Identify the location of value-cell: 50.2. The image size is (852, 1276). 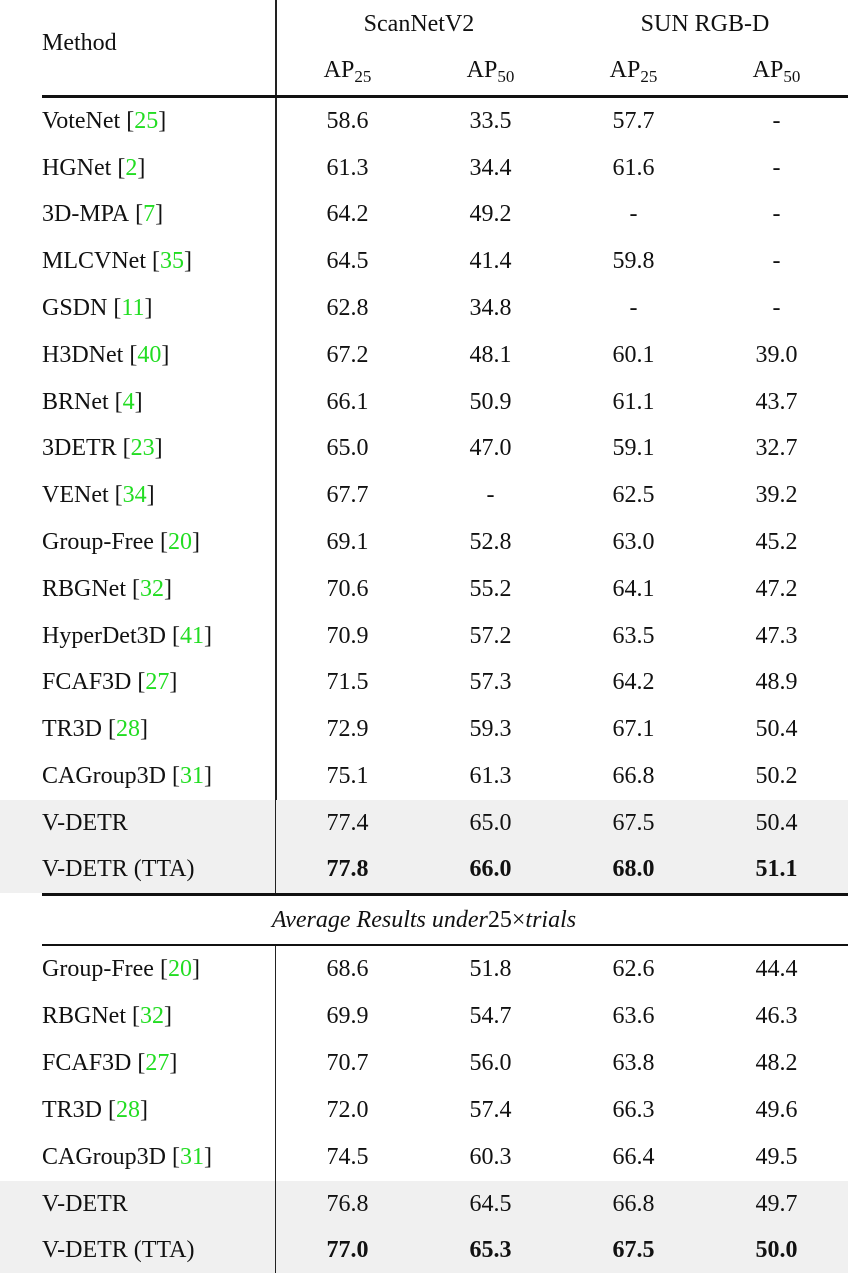
(776, 776).